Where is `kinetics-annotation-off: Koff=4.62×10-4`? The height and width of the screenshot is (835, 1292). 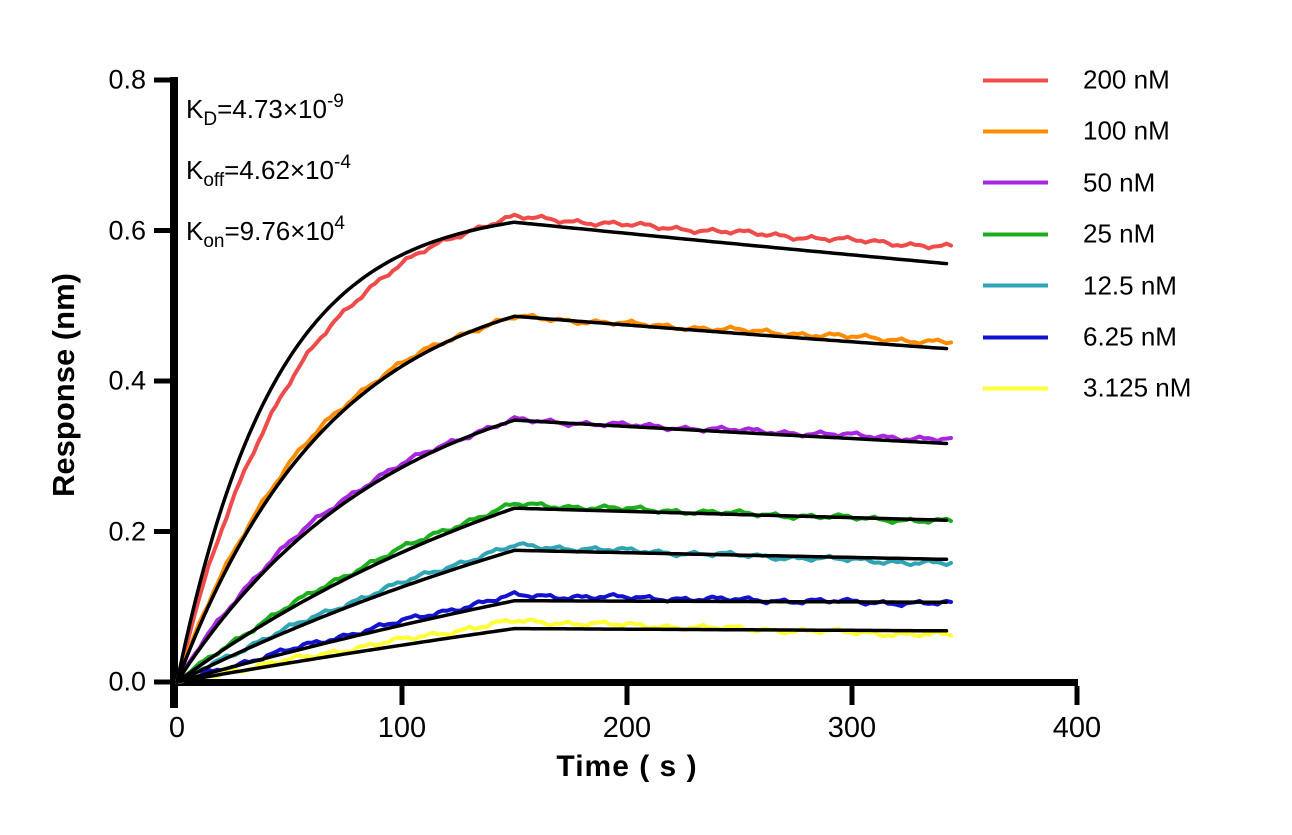
kinetics-annotation-off: Koff=4.62×10-4 is located at coordinates (268, 171).